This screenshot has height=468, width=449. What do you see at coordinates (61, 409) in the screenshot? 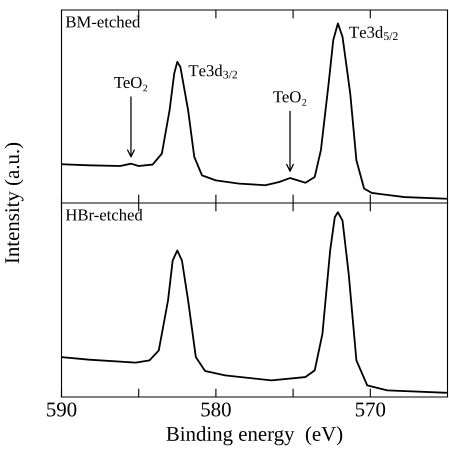
I see `x-tick-label: 590` at bounding box center [61, 409].